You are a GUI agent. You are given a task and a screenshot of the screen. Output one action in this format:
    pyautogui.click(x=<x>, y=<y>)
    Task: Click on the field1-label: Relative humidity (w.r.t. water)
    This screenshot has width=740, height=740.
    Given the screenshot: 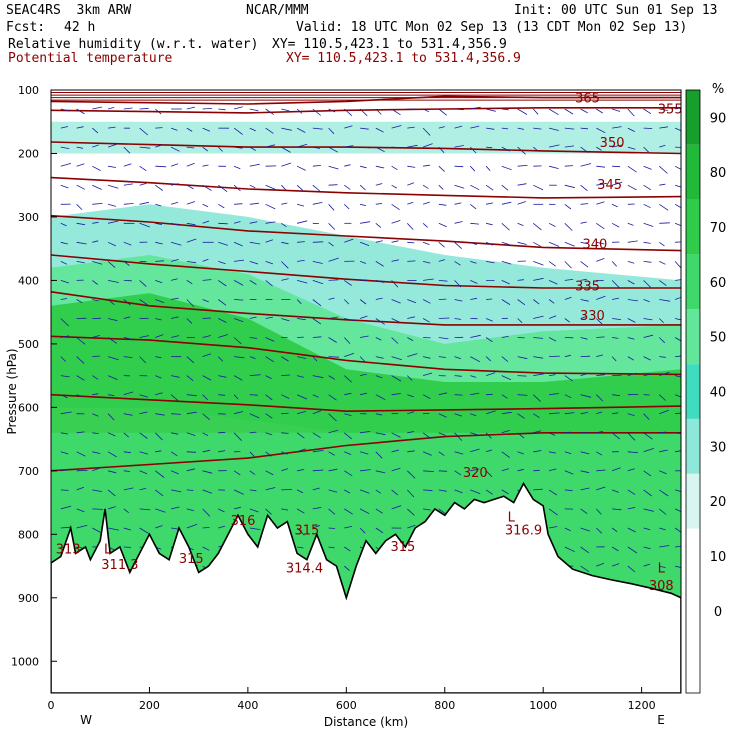 What is the action you would take?
    pyautogui.click(x=133, y=44)
    